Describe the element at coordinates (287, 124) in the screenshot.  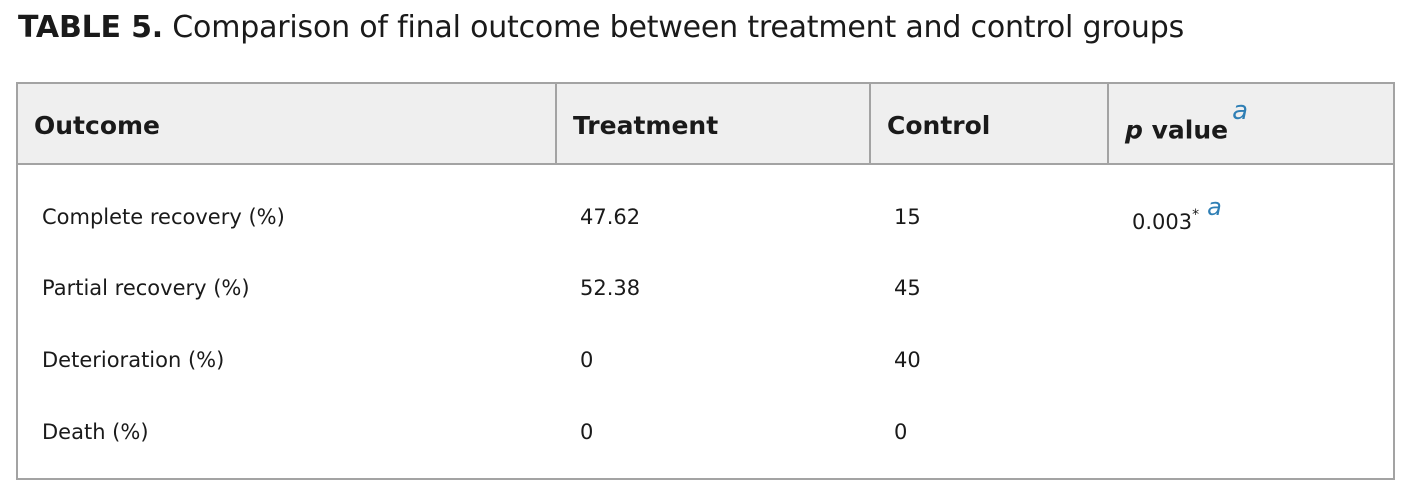
I see `header-outcome: Outcome` at that location.